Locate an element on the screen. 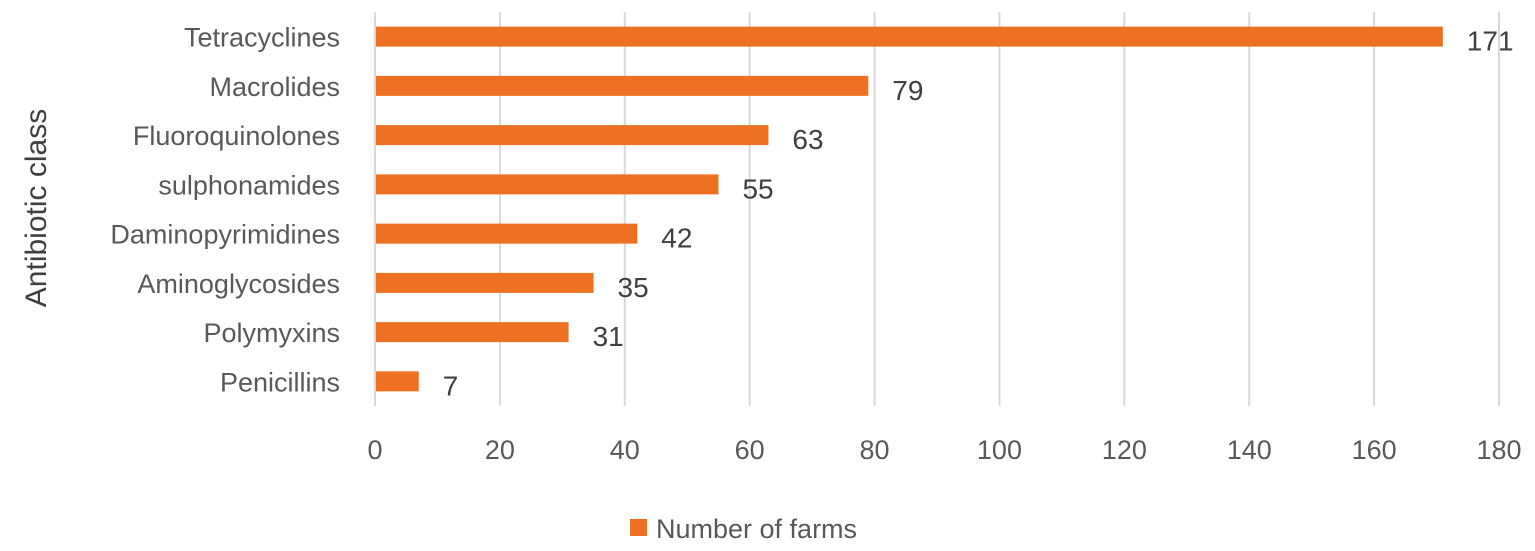 This screenshot has width=1535, height=551. category-label: sulphonamides is located at coordinates (249, 185).